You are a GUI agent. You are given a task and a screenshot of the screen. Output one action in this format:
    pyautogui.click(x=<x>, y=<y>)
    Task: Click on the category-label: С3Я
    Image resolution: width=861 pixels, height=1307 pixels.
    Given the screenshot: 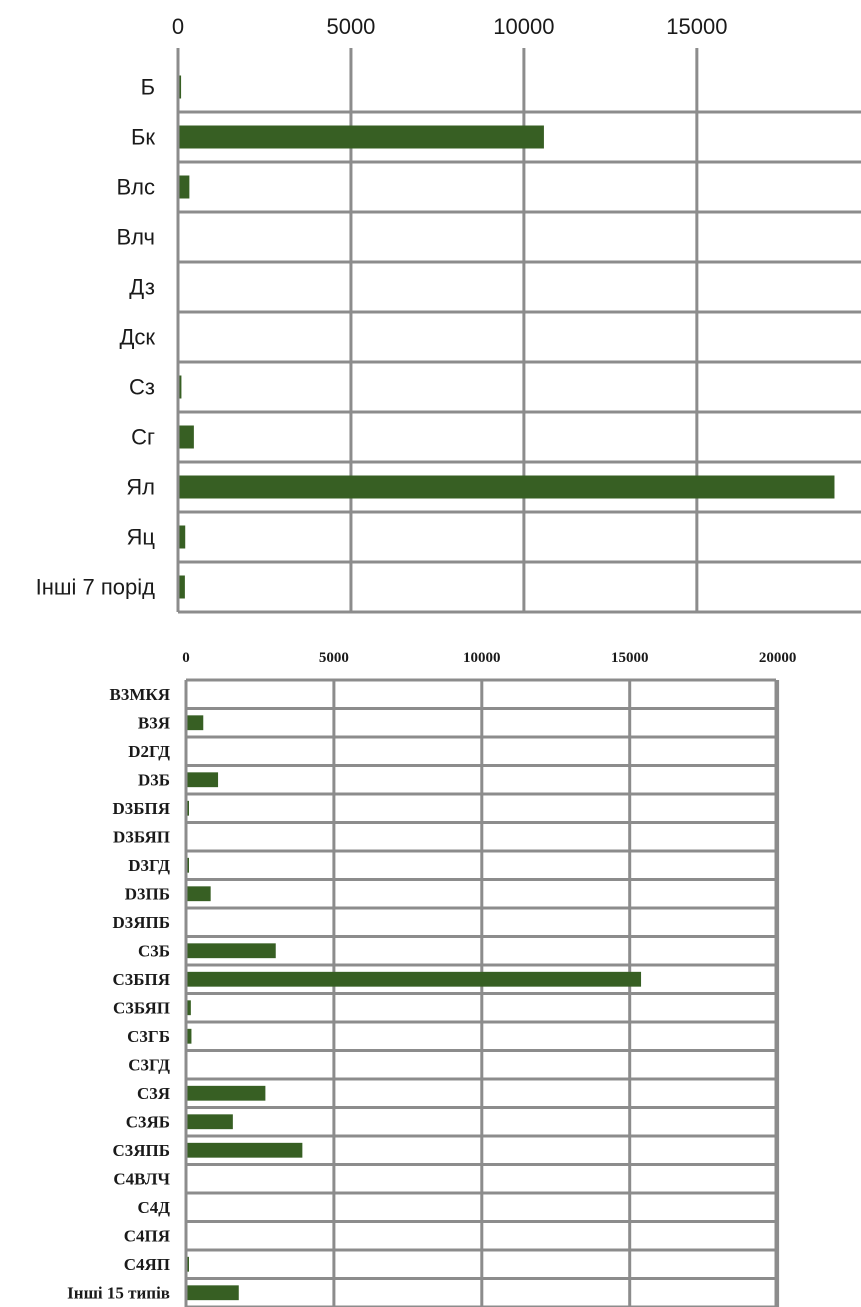 What is the action you would take?
    pyautogui.click(x=153, y=1093)
    